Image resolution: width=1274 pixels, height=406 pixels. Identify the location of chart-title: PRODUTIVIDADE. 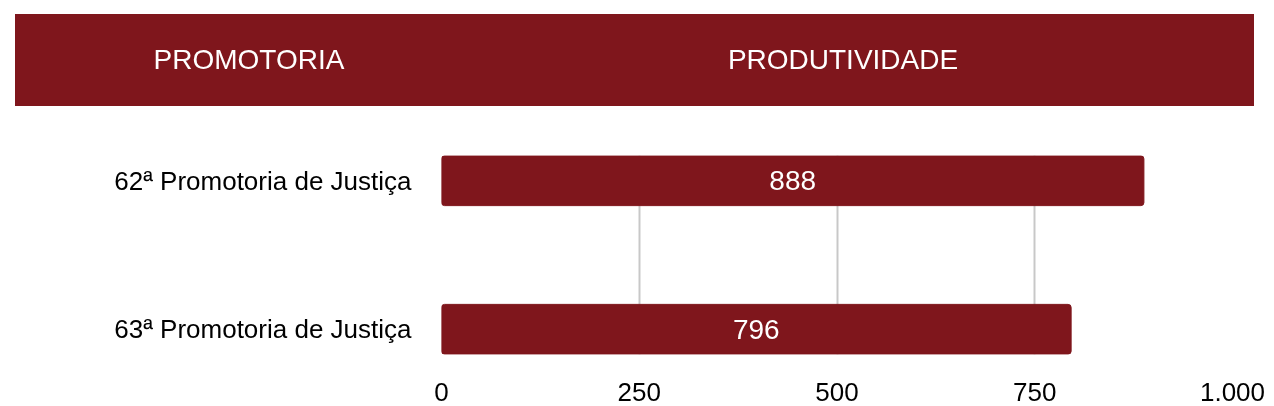
(843, 60).